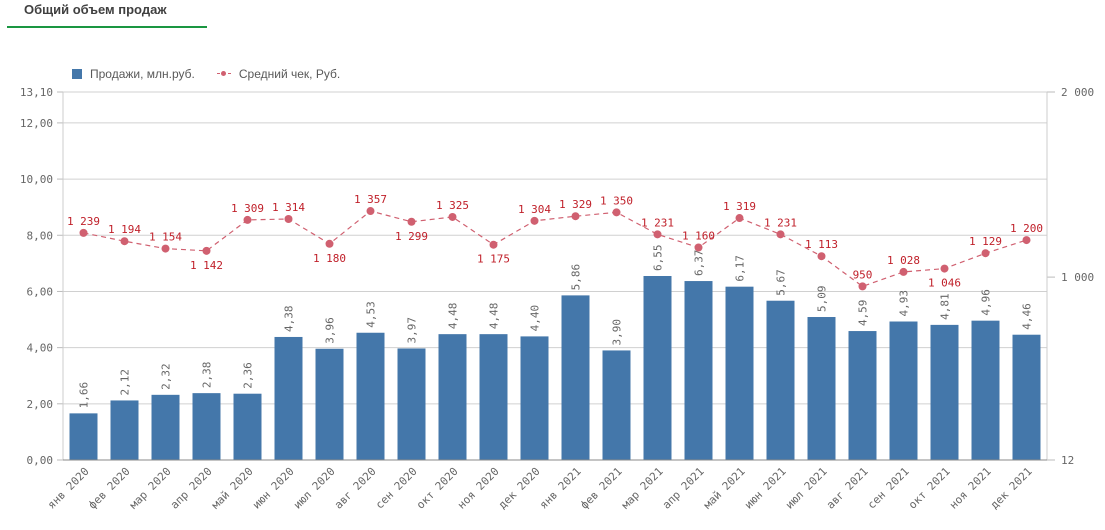 Image resolution: width=1105 pixels, height=530 pixels. Describe the element at coordinates (929, 488) in the screenshot. I see `x-tick-label: окт 2021` at that location.